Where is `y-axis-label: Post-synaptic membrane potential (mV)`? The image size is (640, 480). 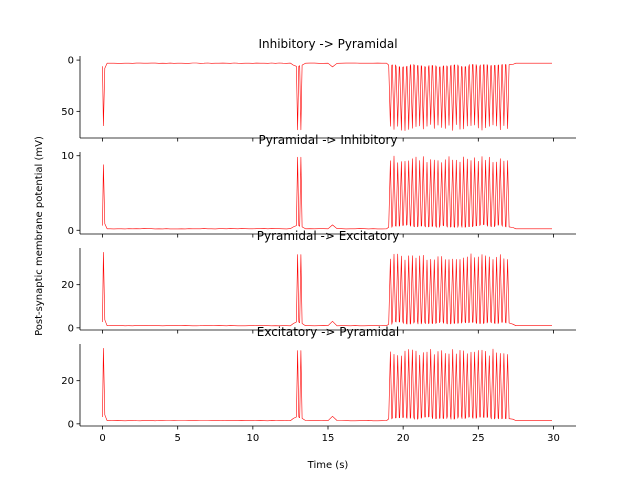
y-axis-label: Post-synaptic membrane potential (mV) is located at coordinates (39, 236).